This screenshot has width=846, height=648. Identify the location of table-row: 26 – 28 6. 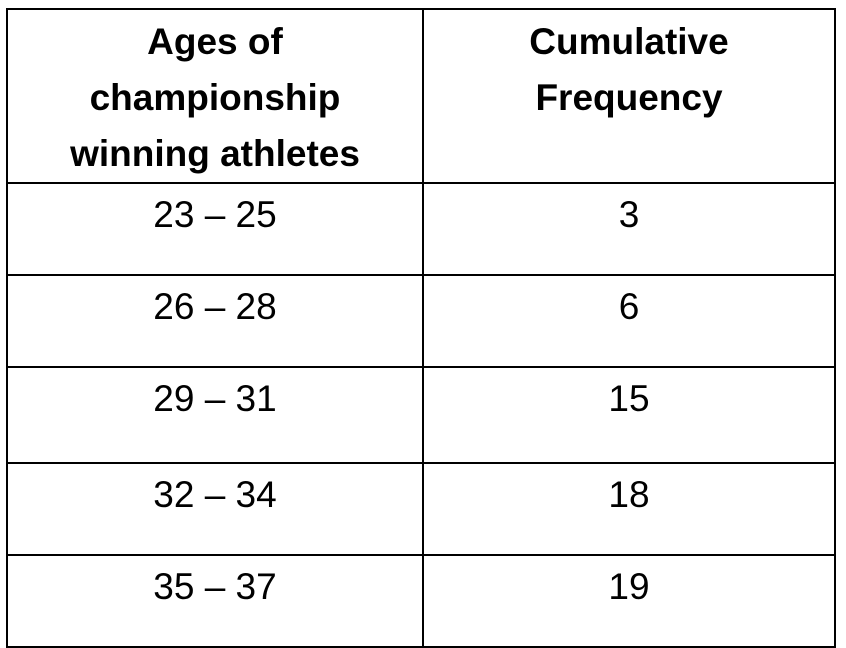
(421, 321).